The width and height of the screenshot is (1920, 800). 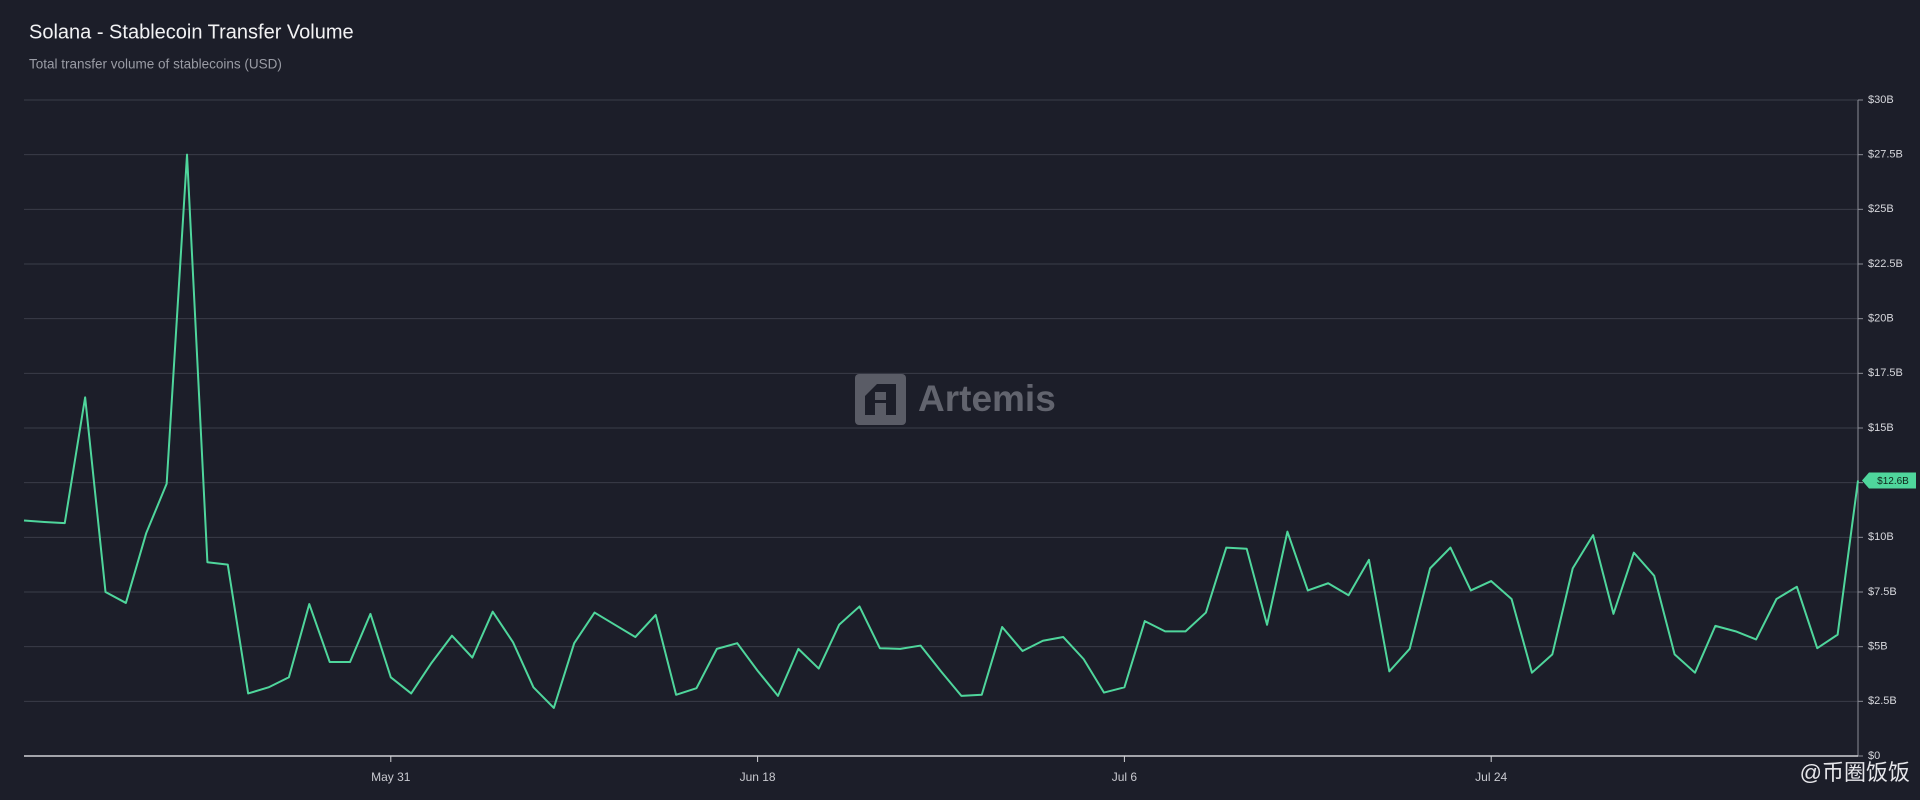 What do you see at coordinates (1885, 264) in the screenshot?
I see `y-tick-label: $22.5B` at bounding box center [1885, 264].